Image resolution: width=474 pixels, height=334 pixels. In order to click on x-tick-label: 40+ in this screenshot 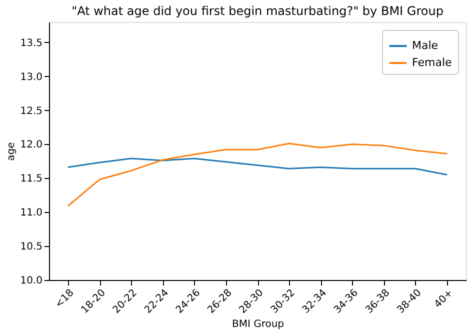, I will do `click(444, 299)`.